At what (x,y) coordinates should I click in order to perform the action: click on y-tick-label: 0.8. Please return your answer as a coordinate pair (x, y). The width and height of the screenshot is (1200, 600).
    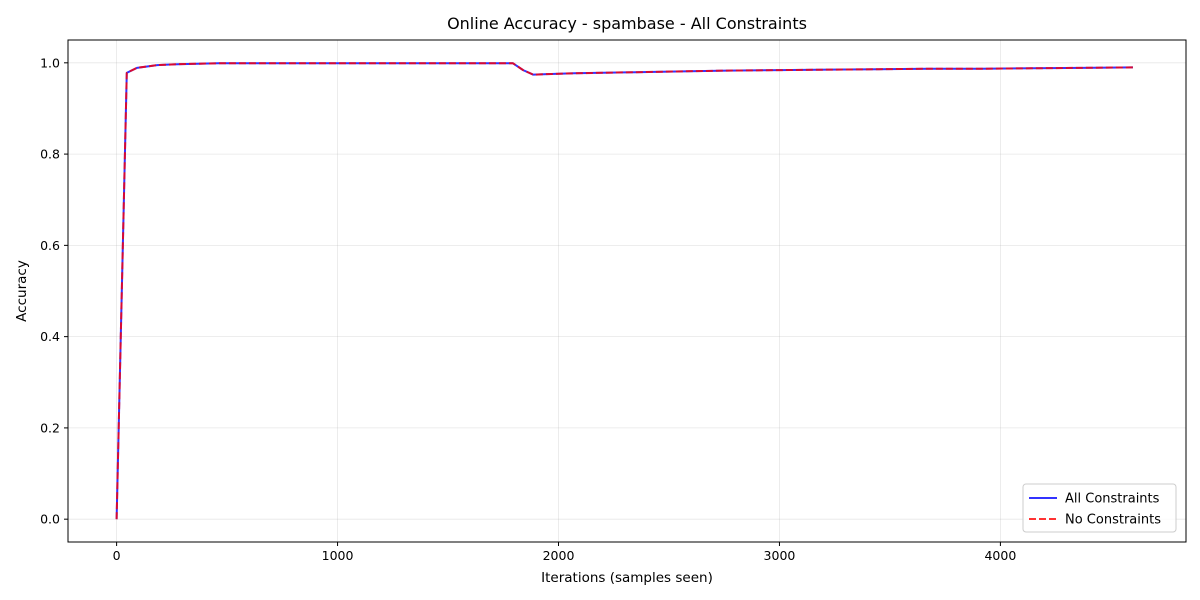
    Looking at the image, I should click on (50, 154).